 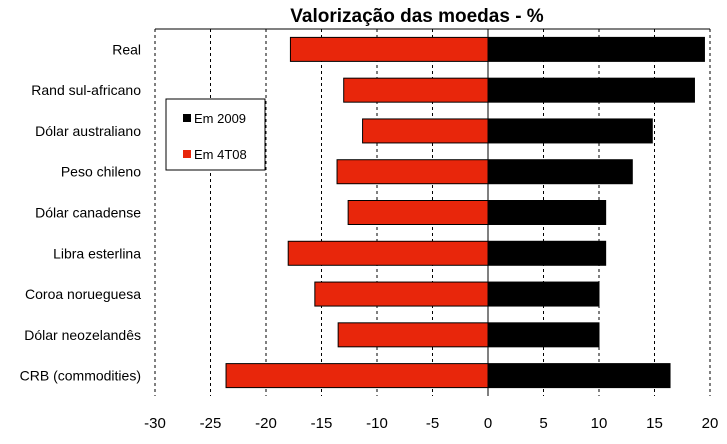 I want to click on category-label: Dólar neozelandês, so click(x=82, y=335).